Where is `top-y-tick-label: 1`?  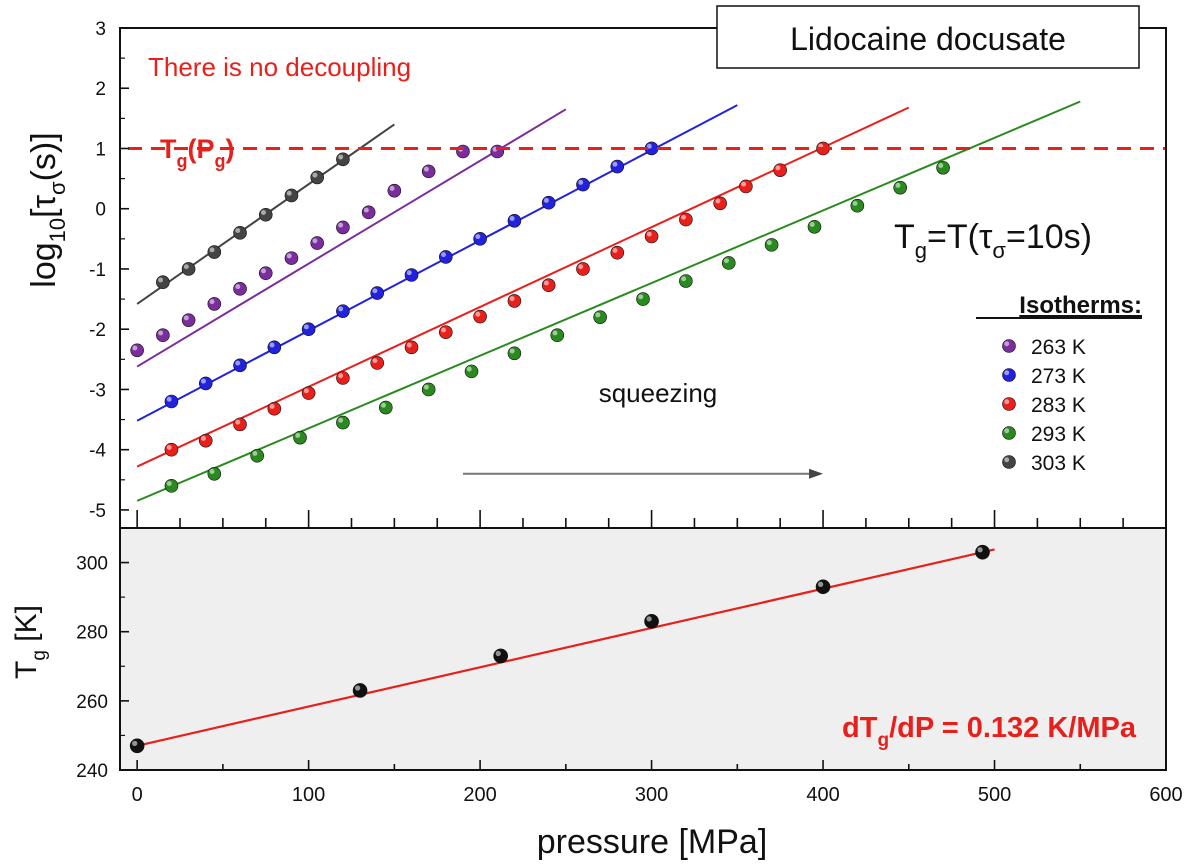 top-y-tick-label: 1 is located at coordinates (100, 149).